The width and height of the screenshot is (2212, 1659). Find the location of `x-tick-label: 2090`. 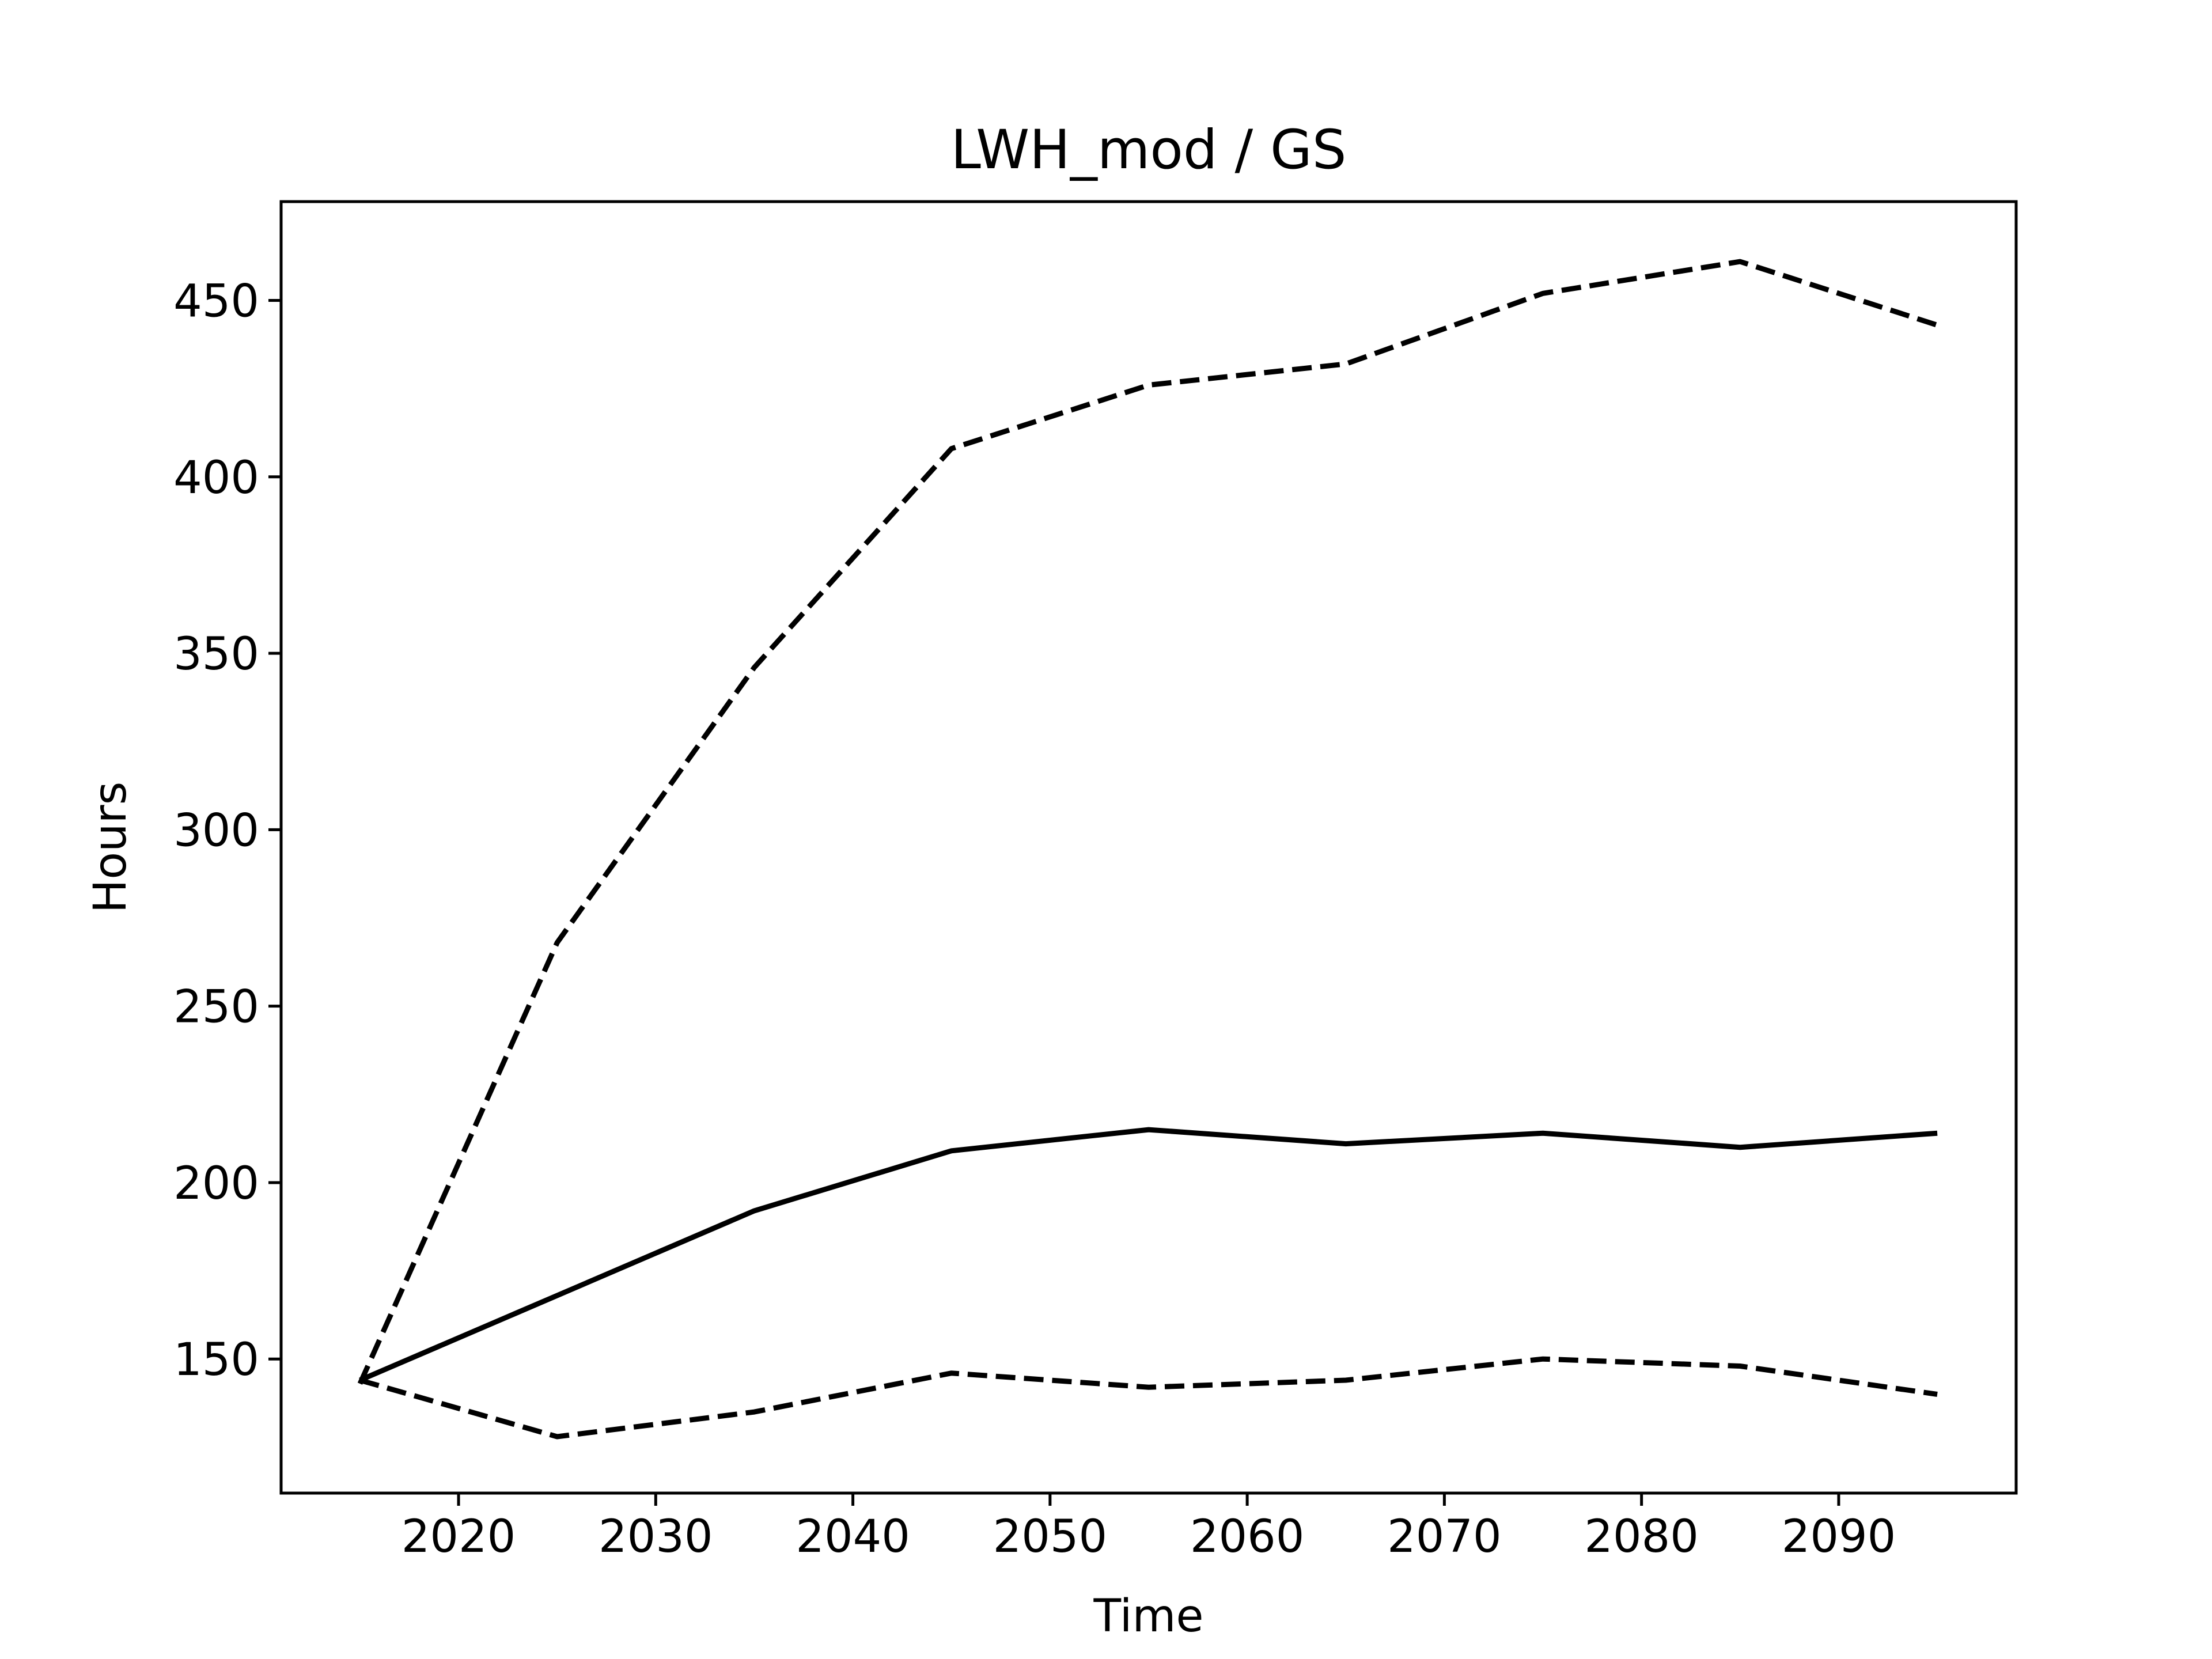

x-tick-label: 2090 is located at coordinates (1839, 1537).